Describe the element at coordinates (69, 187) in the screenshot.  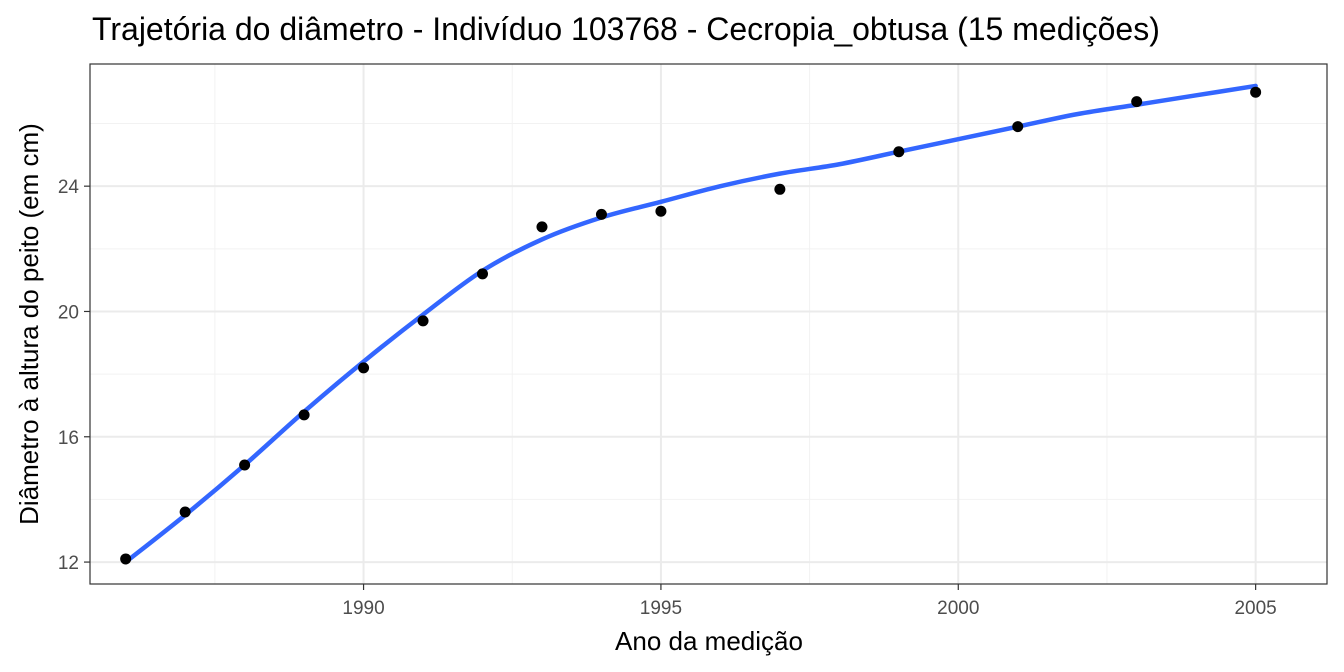
I see `y-tick-label: 24` at that location.